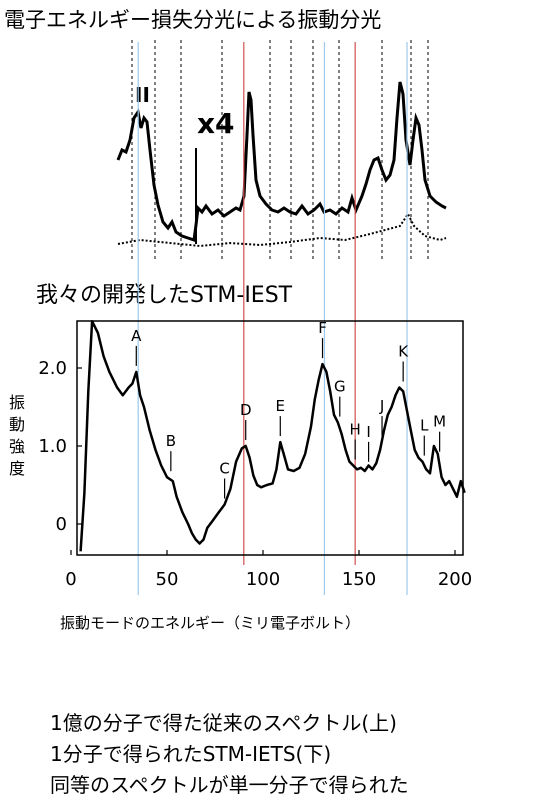  What do you see at coordinates (216, 123) in the screenshot?
I see `eels-scale-label: x4` at bounding box center [216, 123].